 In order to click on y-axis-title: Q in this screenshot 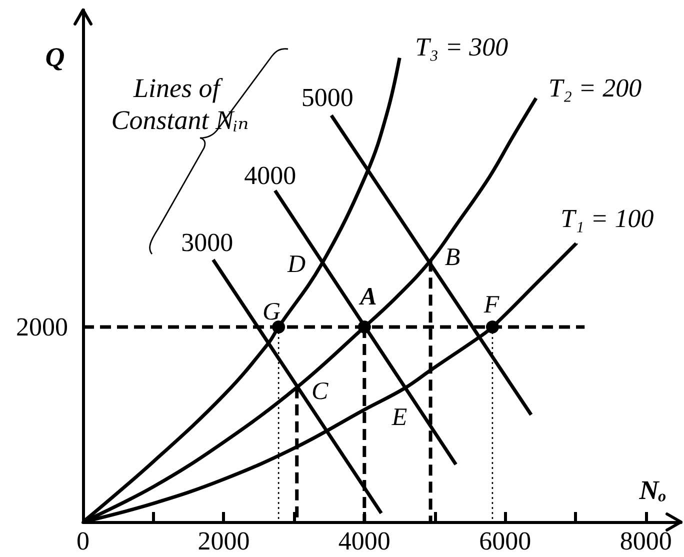, I will do `click(55, 57)`.